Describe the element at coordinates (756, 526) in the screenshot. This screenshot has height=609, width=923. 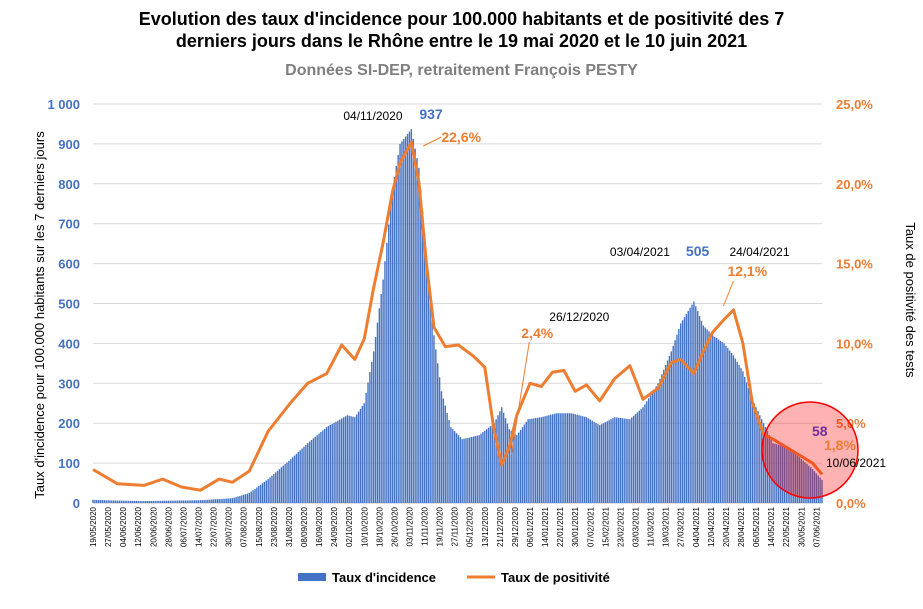
I see `x-tick-label: 06/05/2021` at that location.